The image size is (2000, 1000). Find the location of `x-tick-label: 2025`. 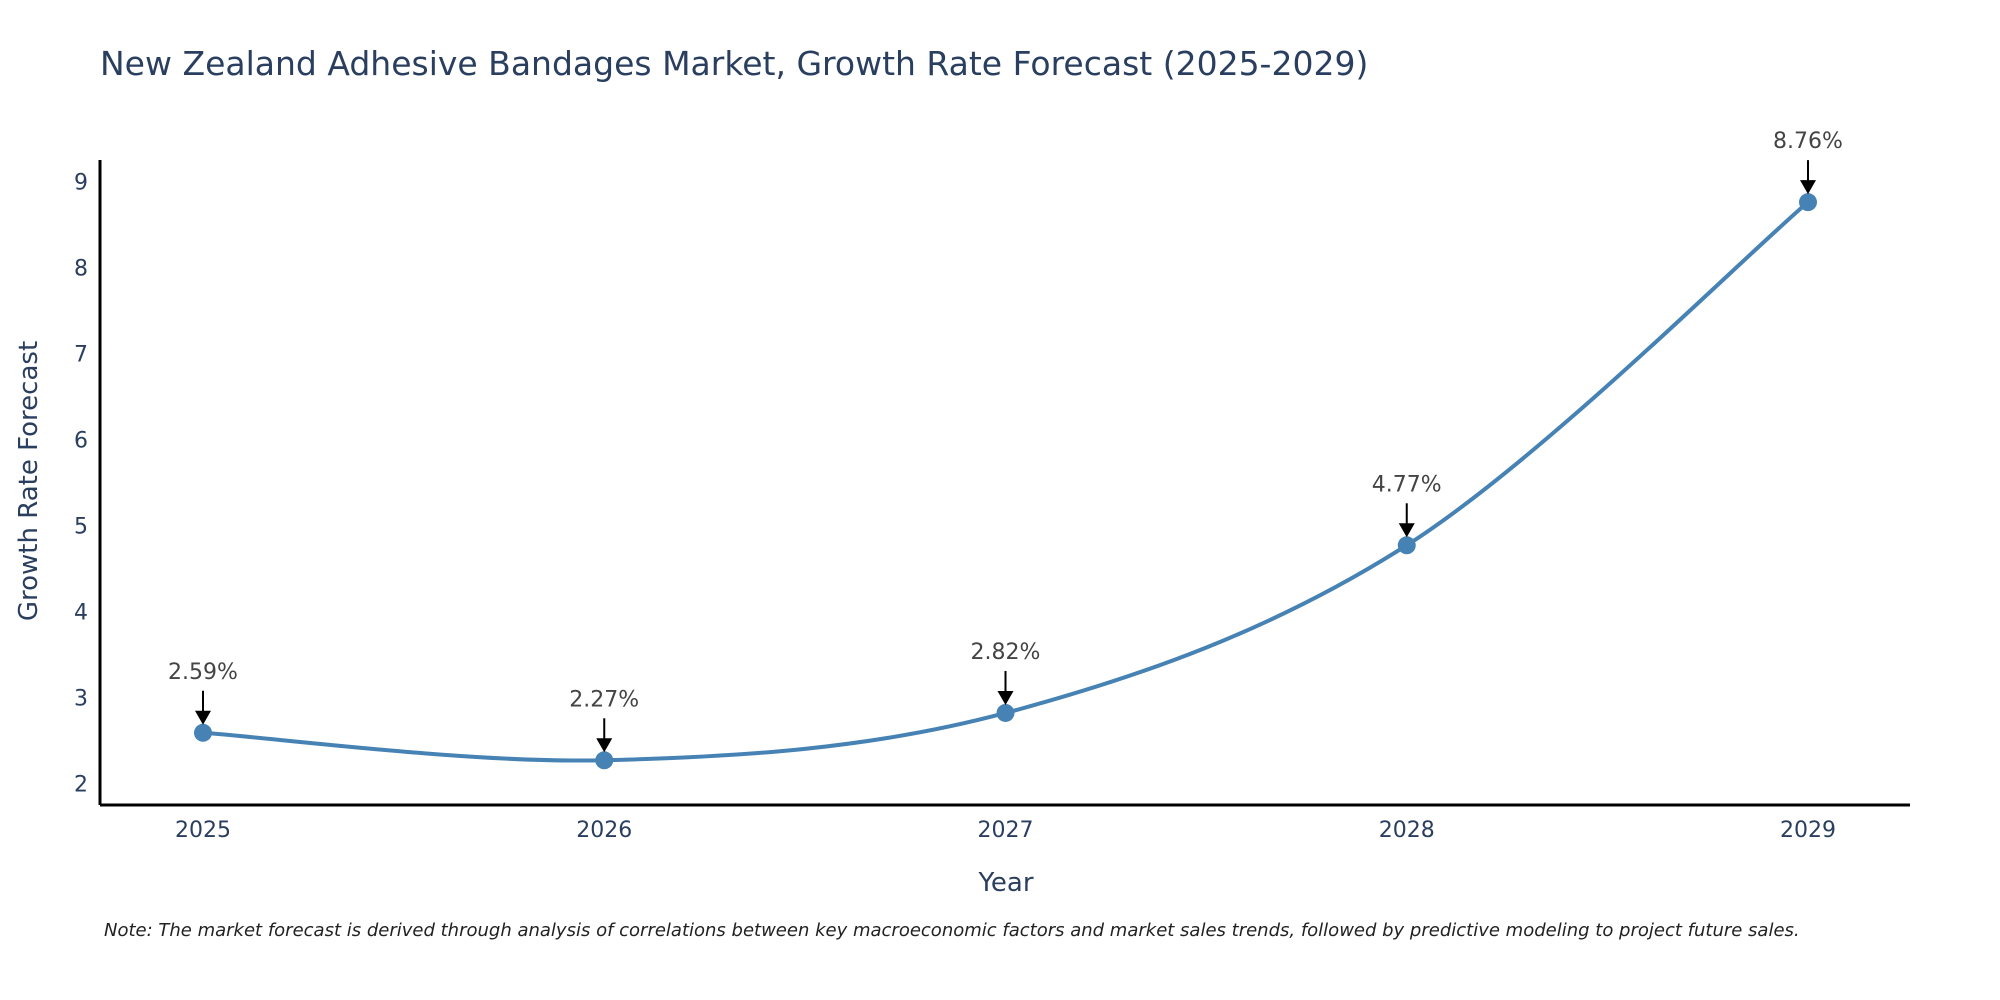

x-tick-label: 2025 is located at coordinates (203, 830).